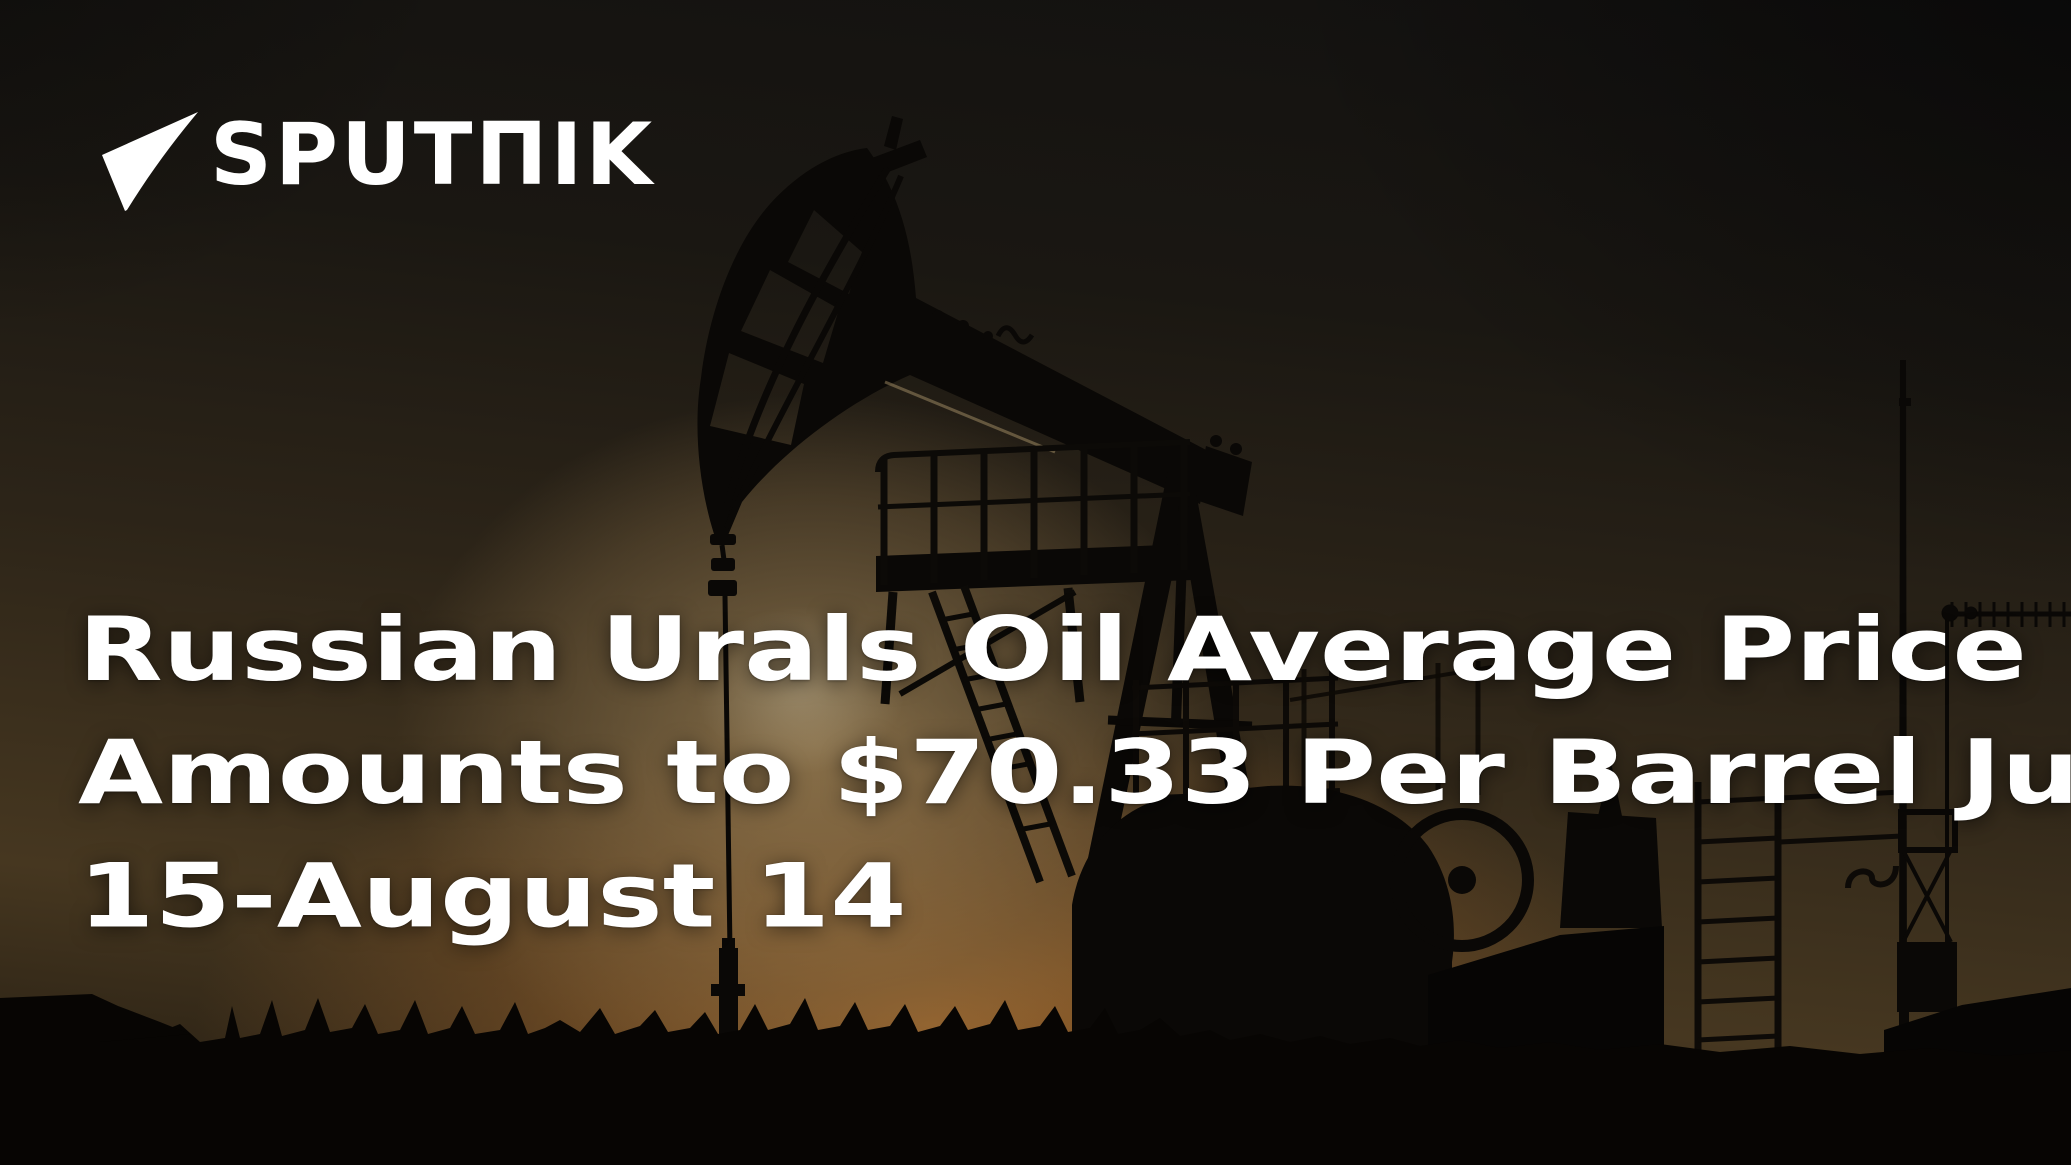 The image size is (2071, 1165). I want to click on bridle-cables-icon, so click(810, 349).